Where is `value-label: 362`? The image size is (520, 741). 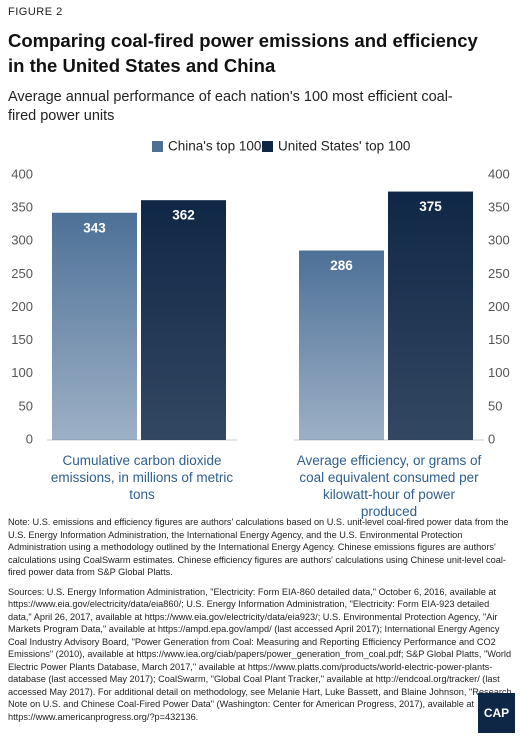
value-label: 362 is located at coordinates (183, 215).